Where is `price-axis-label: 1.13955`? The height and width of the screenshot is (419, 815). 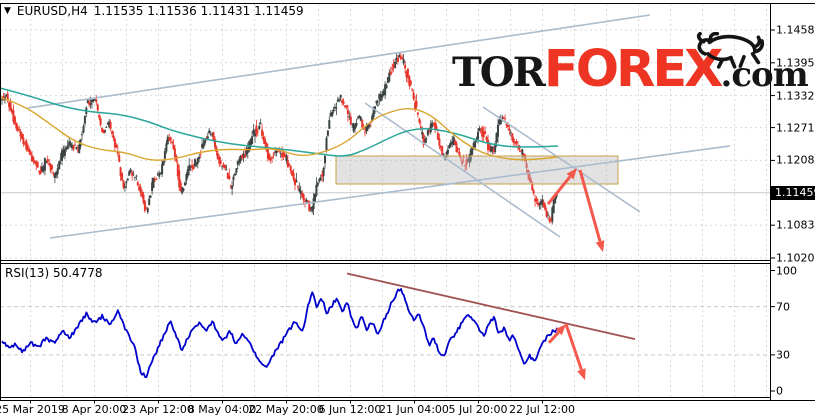
price-axis-label: 1.13955 is located at coordinates (795, 63).